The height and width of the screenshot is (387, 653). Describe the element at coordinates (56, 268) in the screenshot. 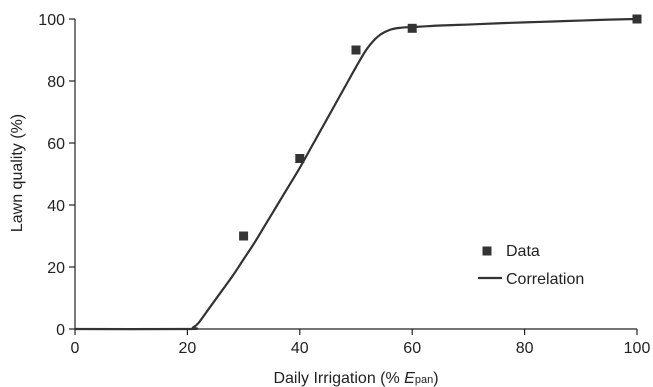

I see `y-tick-label: 20` at that location.